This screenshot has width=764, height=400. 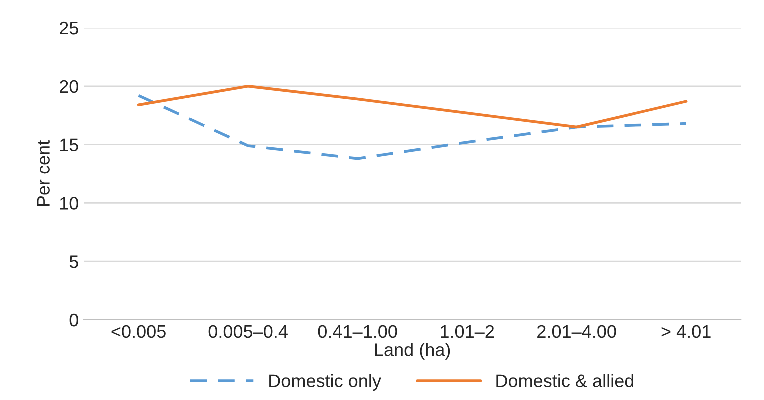 What do you see at coordinates (577, 331) in the screenshot?
I see `x-tick-label: 2.01–4.00` at bounding box center [577, 331].